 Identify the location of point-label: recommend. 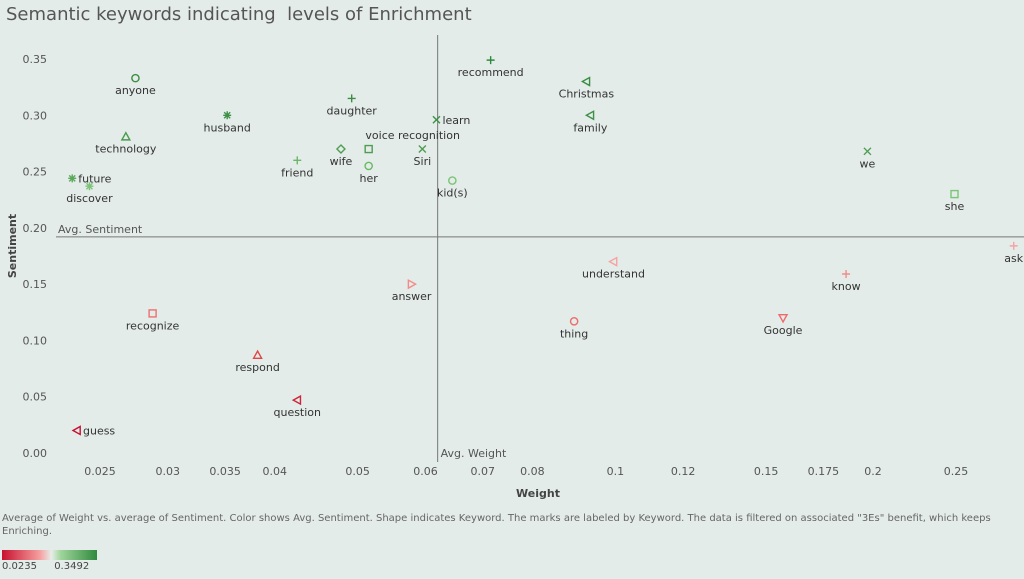
(491, 72).